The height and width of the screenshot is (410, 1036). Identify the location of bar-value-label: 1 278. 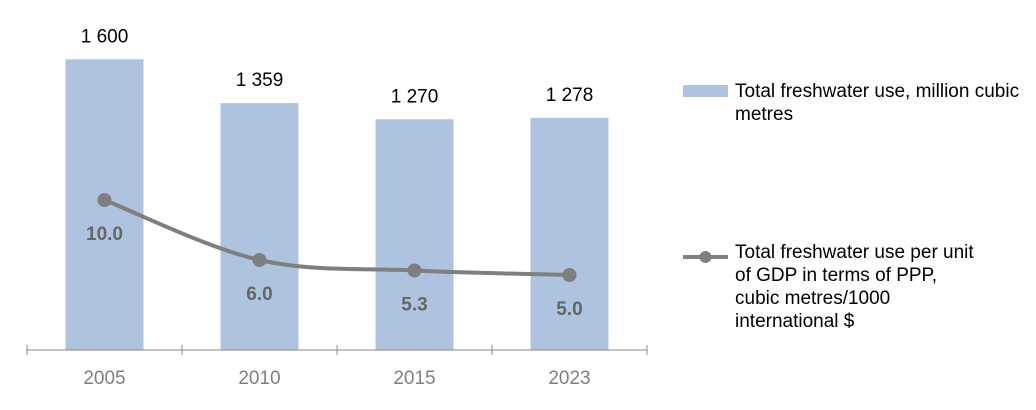
(570, 95).